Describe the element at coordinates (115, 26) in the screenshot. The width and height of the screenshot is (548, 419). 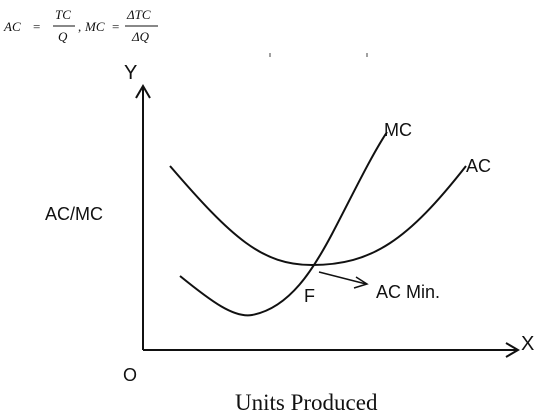
I see `mc-formula-equals: =` at that location.